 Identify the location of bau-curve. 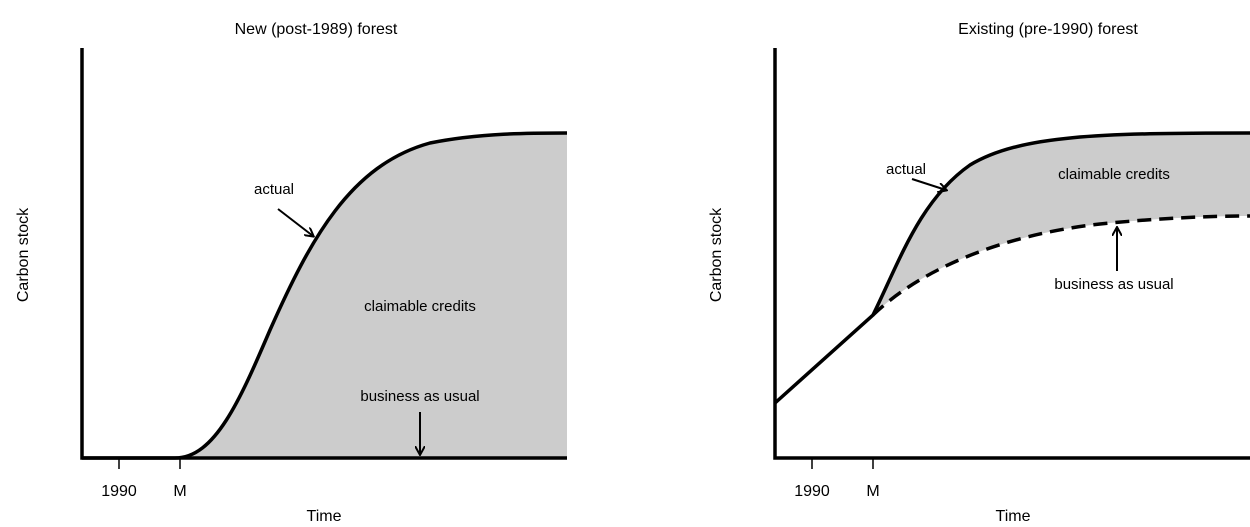
(1060, 265).